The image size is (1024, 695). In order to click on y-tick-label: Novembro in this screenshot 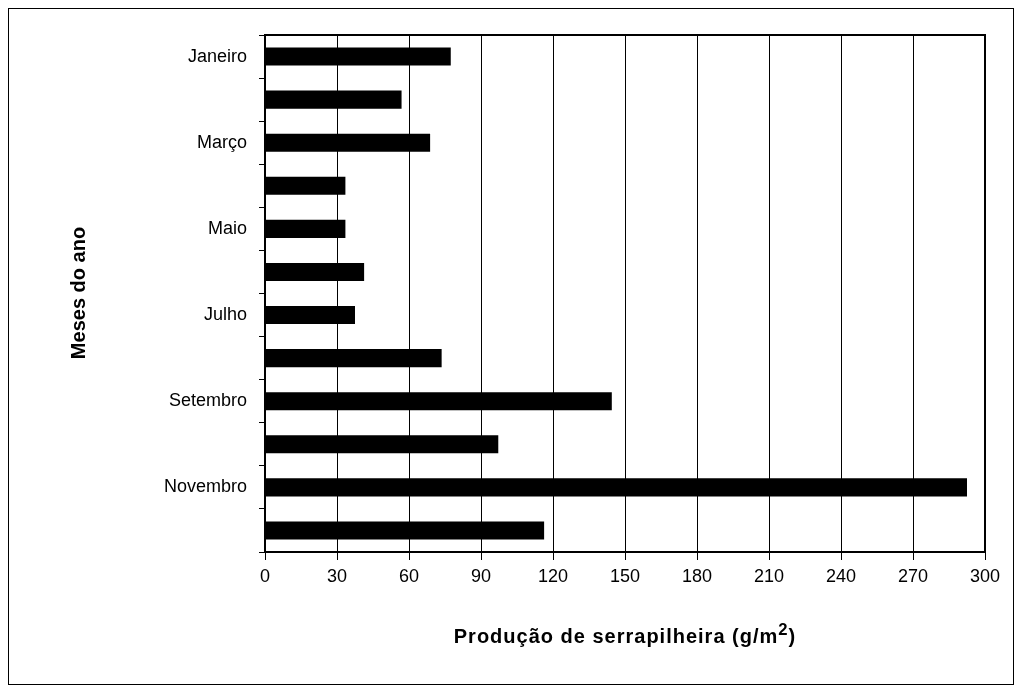, I will do `click(205, 486)`.